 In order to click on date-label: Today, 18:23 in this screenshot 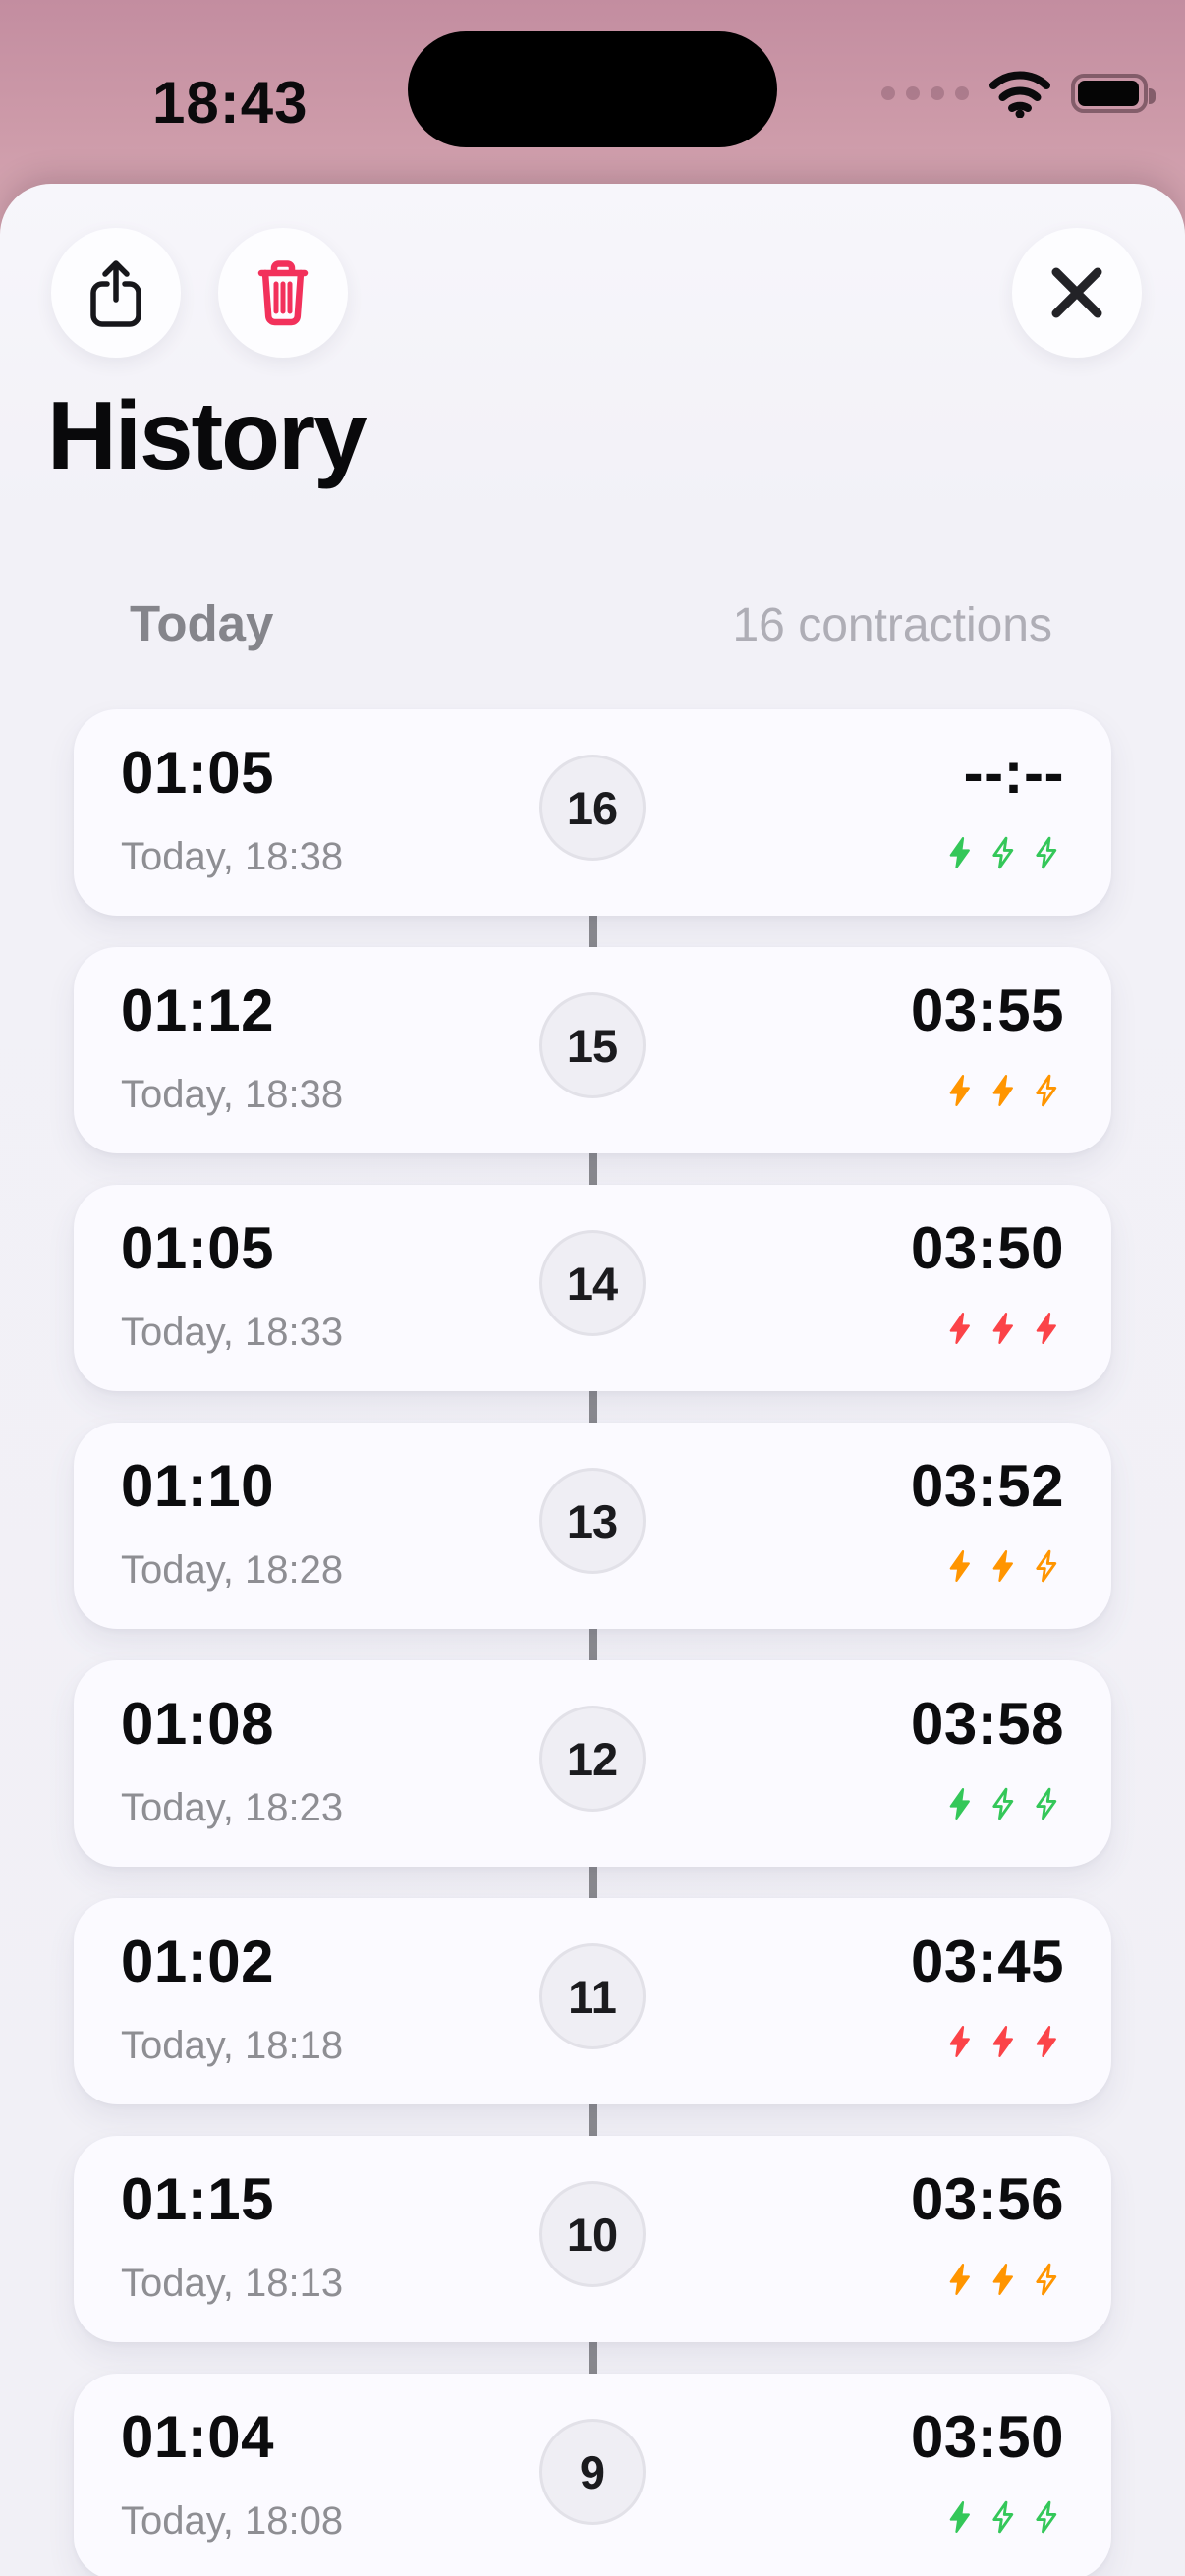, I will do `click(232, 1807)`.